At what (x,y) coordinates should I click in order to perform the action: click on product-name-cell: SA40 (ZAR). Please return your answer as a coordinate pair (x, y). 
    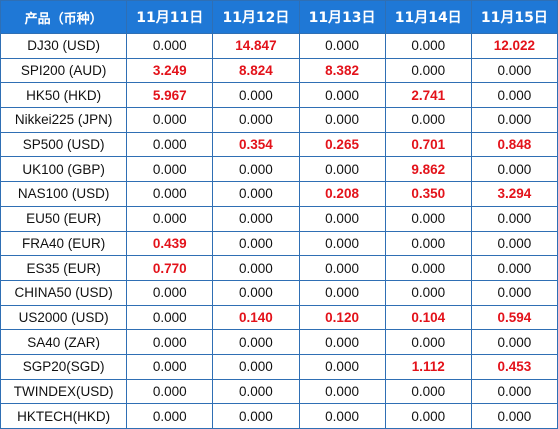
    Looking at the image, I should click on (64, 342).